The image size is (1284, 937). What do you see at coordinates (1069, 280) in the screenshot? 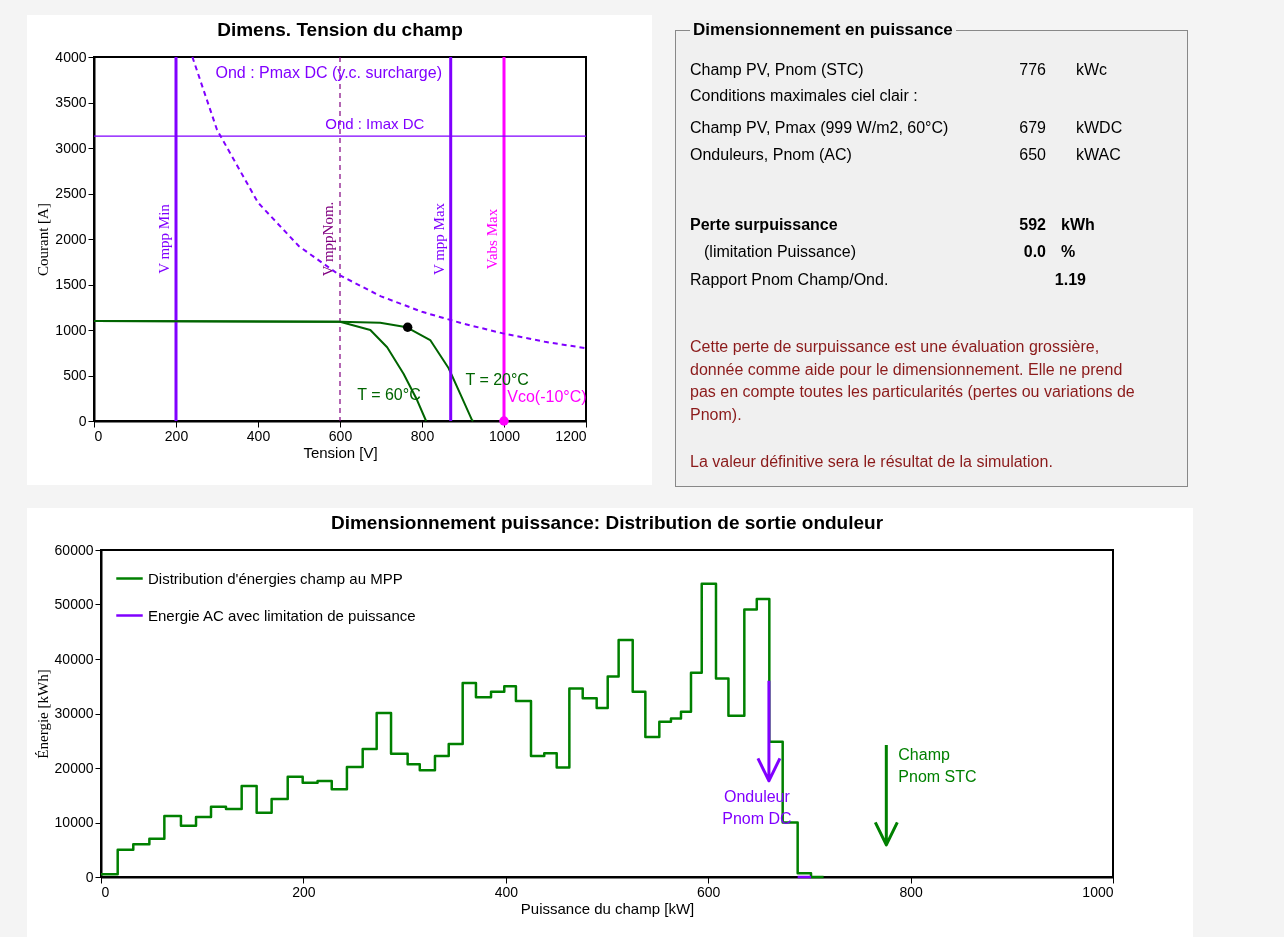
I see `text: 1.19` at bounding box center [1069, 280].